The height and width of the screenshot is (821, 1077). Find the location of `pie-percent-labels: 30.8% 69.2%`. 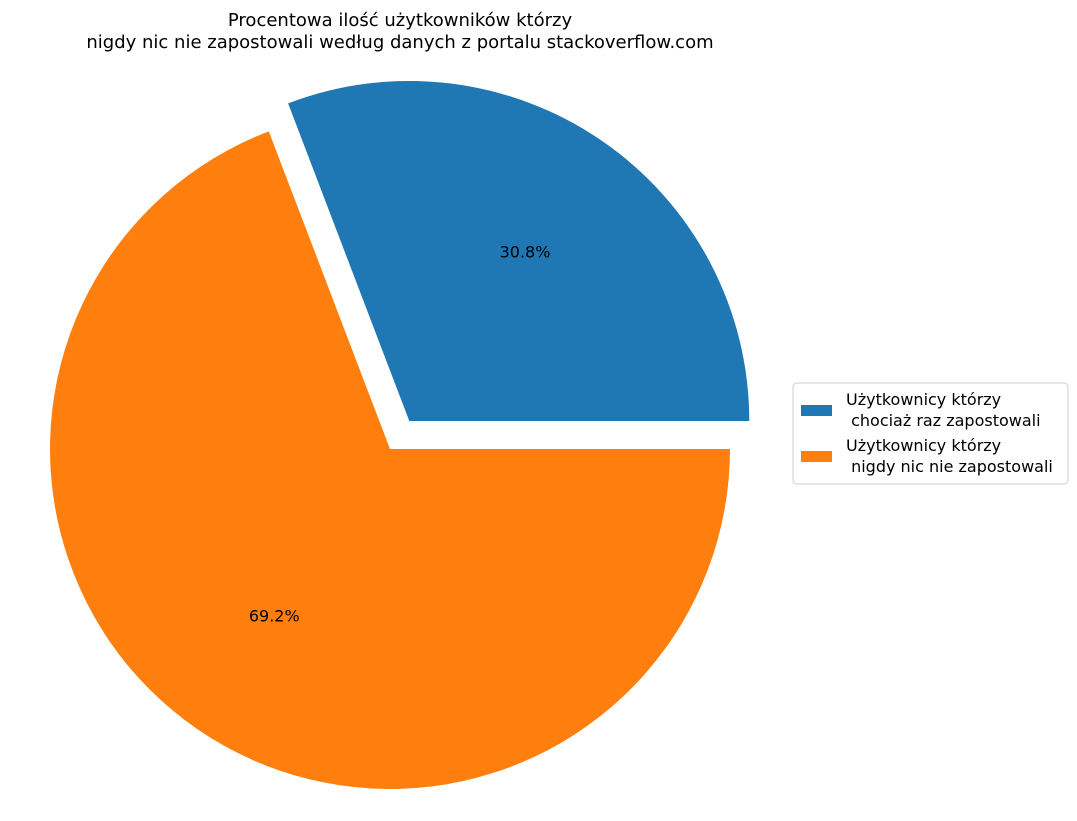

pie-percent-labels: 30.8% 69.2% is located at coordinates (400, 433).